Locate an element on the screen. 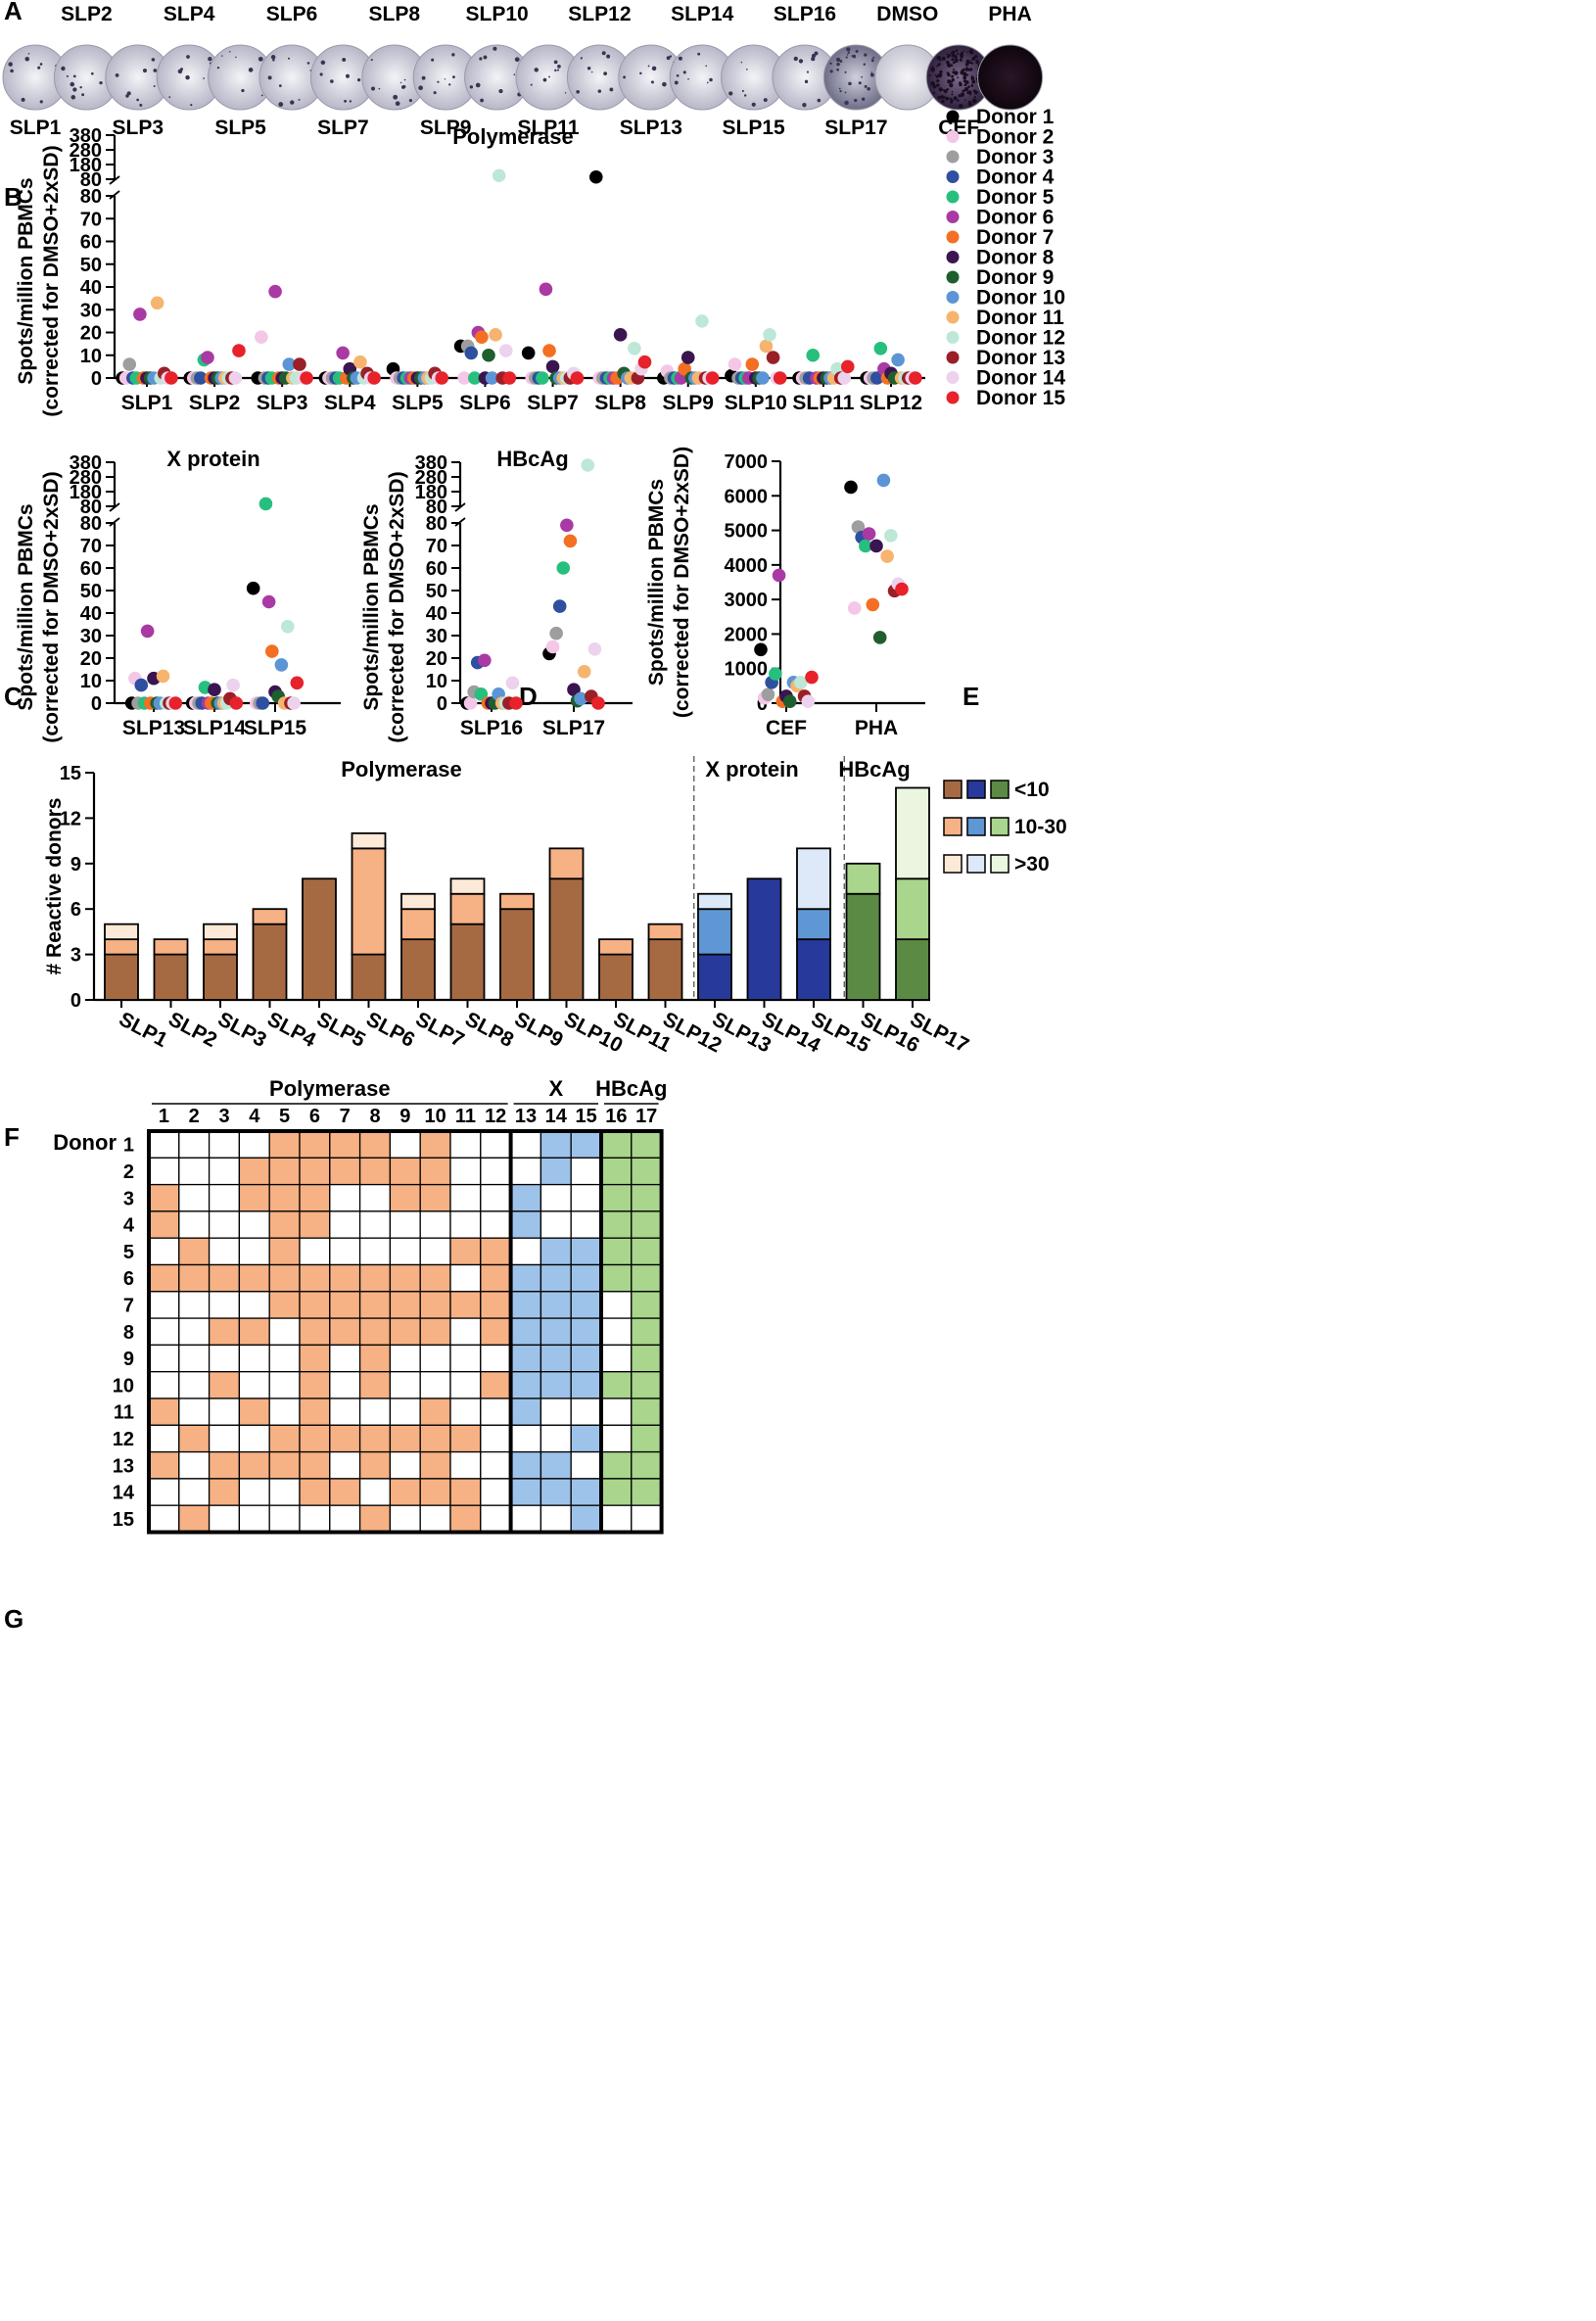 This screenshot has height=2321, width=1596. y-tick-label: 80 is located at coordinates (436, 507).